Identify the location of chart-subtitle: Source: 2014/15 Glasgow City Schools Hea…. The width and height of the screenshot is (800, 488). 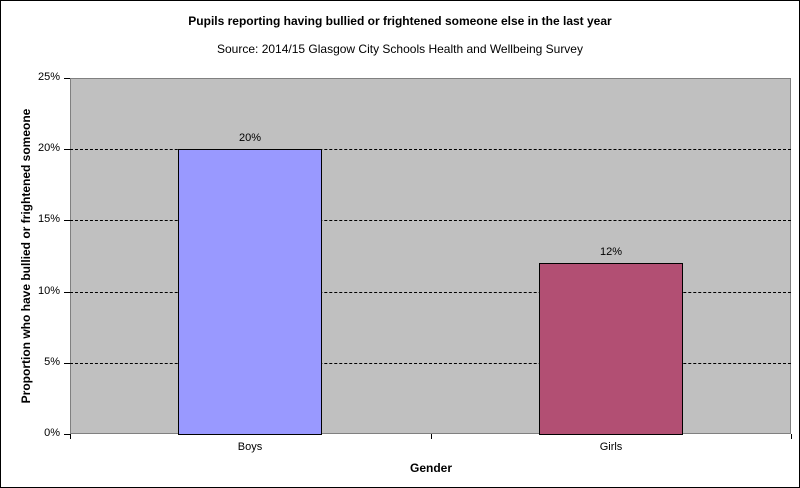
(400, 49).